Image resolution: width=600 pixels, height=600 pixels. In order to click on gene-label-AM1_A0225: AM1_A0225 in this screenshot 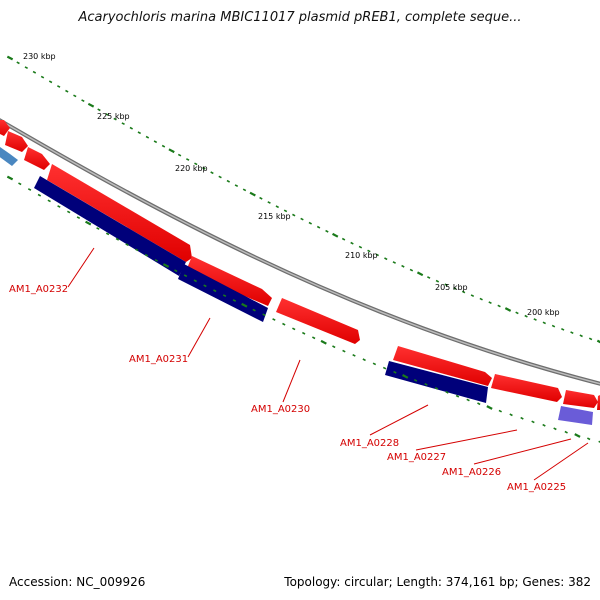, I will do `click(536, 487)`.